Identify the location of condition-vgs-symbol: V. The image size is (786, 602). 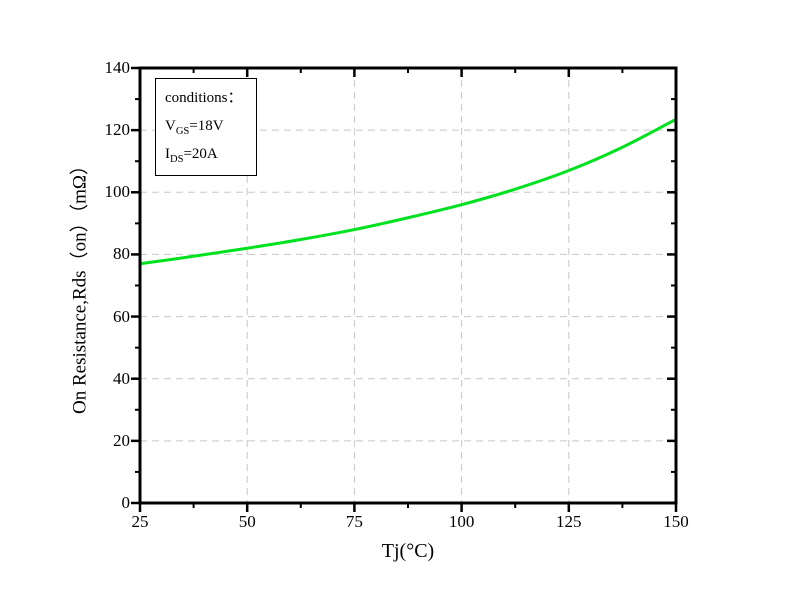
(170, 126).